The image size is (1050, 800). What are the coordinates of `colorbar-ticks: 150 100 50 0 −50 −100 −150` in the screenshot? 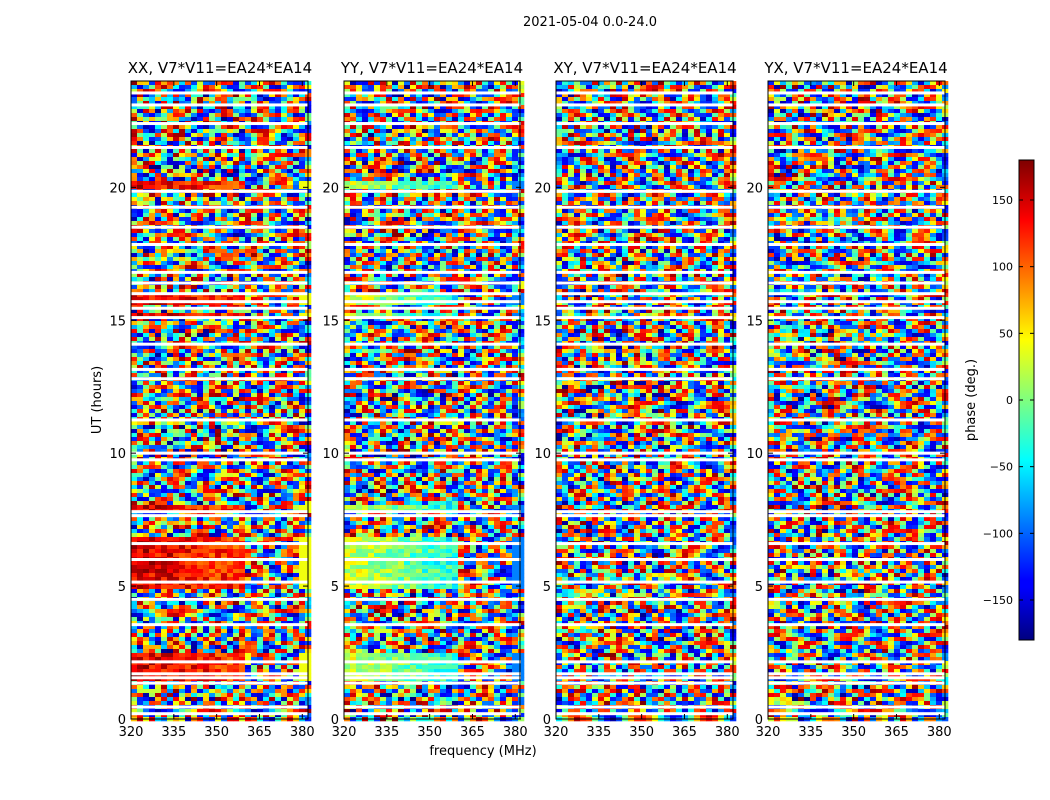 It's located at (1008, 400).